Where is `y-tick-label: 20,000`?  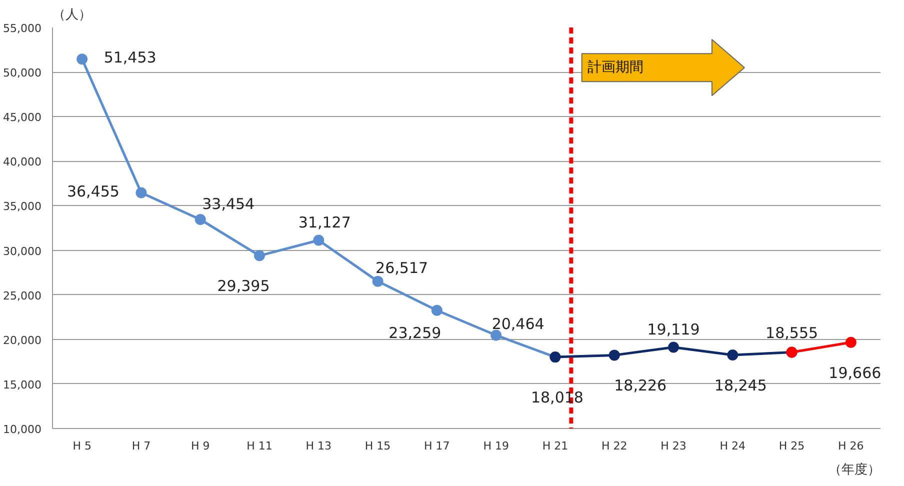
y-tick-label: 20,000 is located at coordinates (22, 340).